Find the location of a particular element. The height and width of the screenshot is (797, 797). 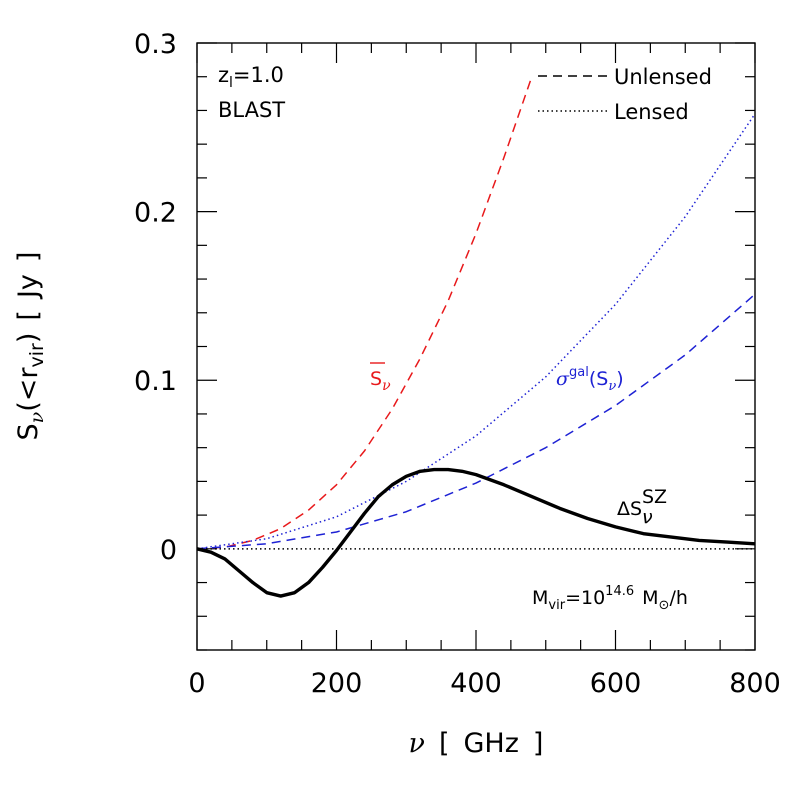

x-tick-label: 400 is located at coordinates (476, 683).